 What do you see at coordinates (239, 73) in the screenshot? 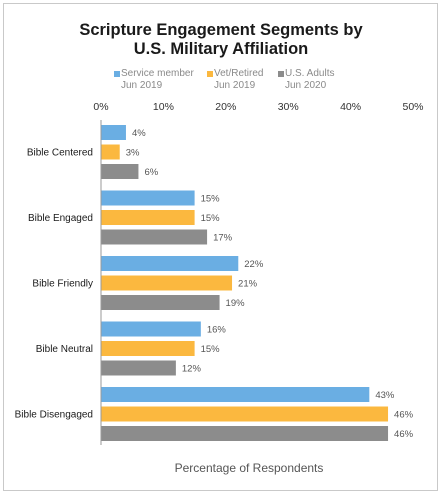
I see `legend-label-vet-retired: Vet/Retired` at bounding box center [239, 73].